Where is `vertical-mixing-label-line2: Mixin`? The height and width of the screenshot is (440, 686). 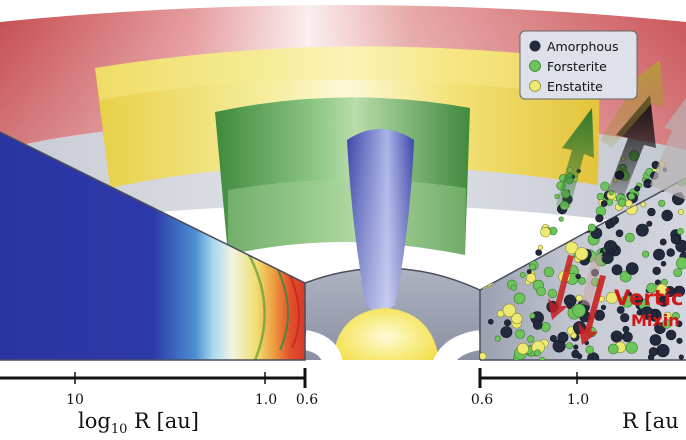 vertical-mixing-label-line2: Mixin is located at coordinates (655, 320).